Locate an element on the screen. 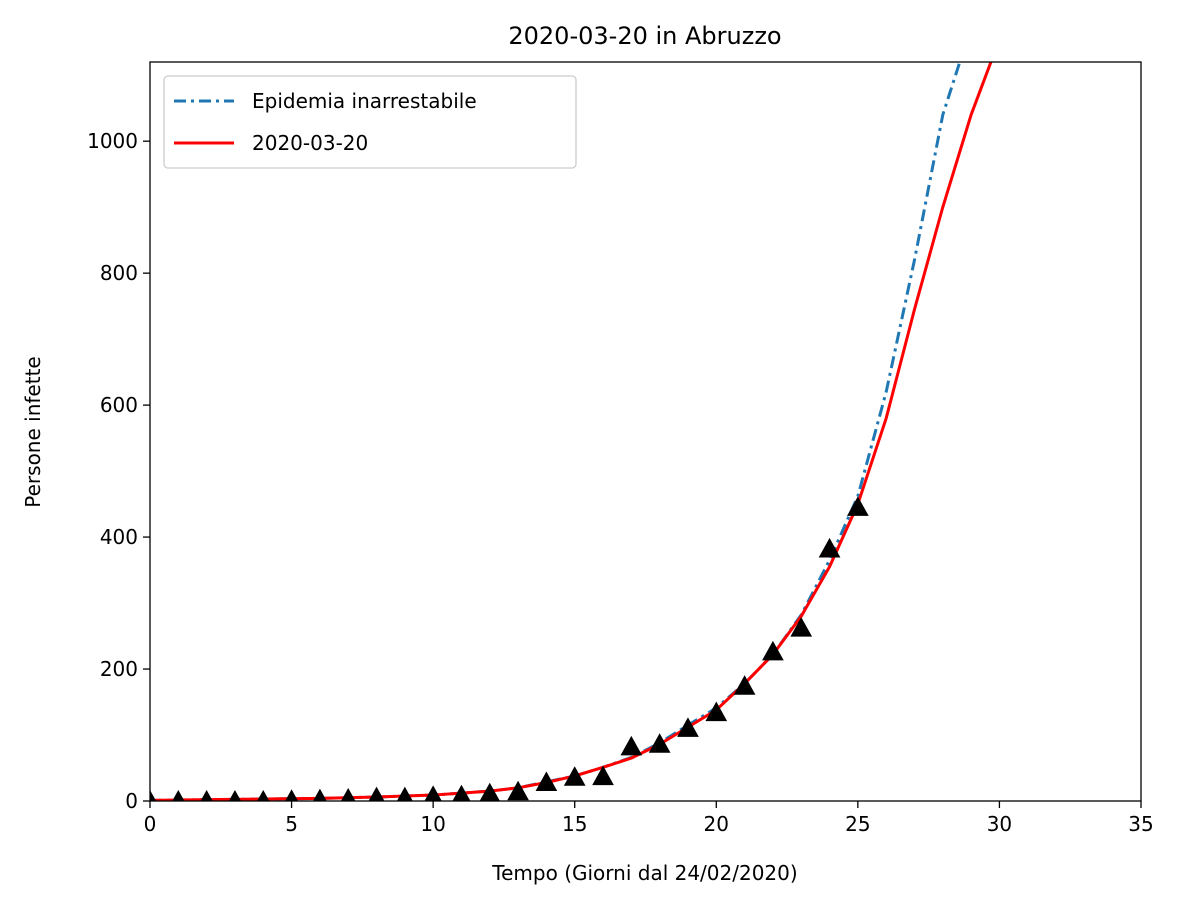  x-tick-label: 20 is located at coordinates (716, 824).